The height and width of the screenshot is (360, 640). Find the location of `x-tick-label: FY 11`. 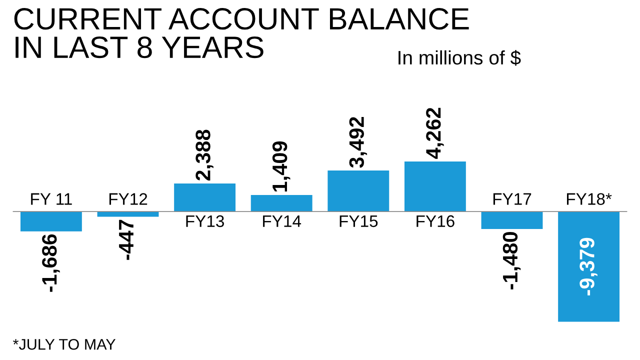

x-tick-label: FY 11 is located at coordinates (51, 199).